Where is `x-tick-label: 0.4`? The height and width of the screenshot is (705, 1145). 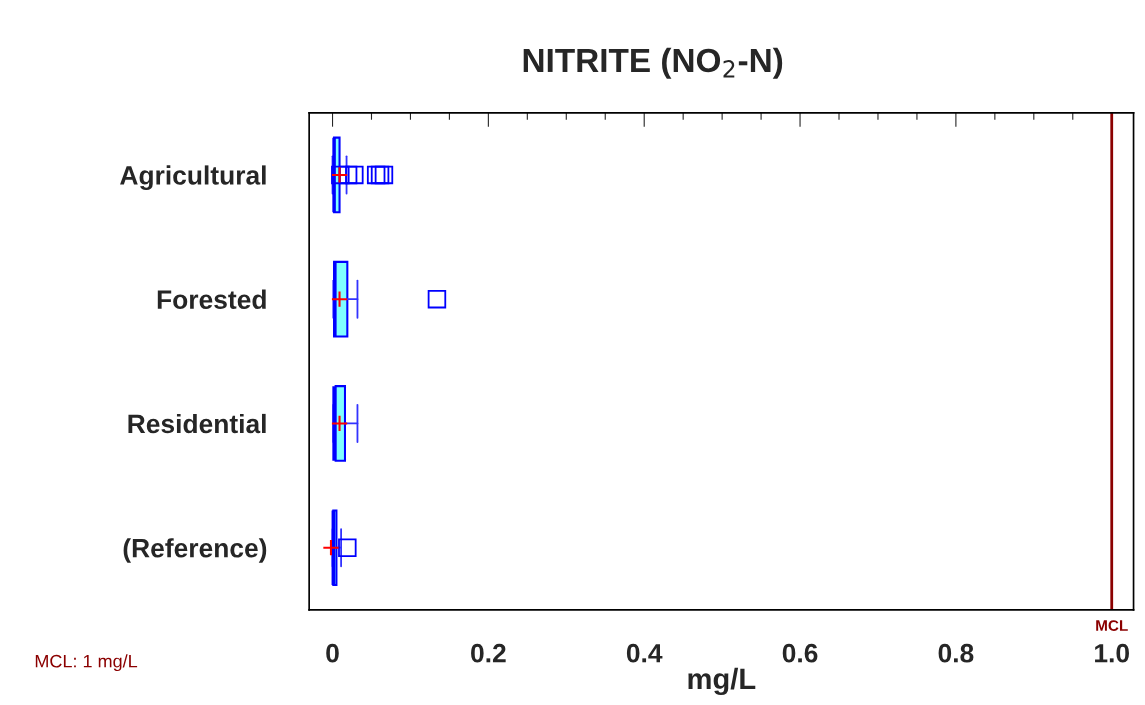 x-tick-label: 0.4 is located at coordinates (644, 653).